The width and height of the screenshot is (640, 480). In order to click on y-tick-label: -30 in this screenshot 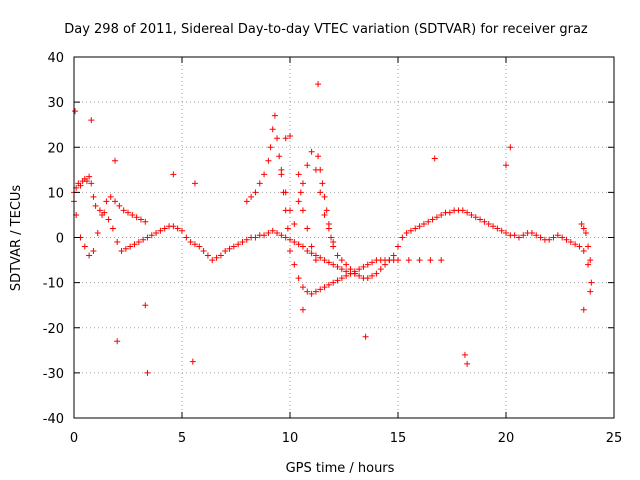, I will do `click(53, 374)`.